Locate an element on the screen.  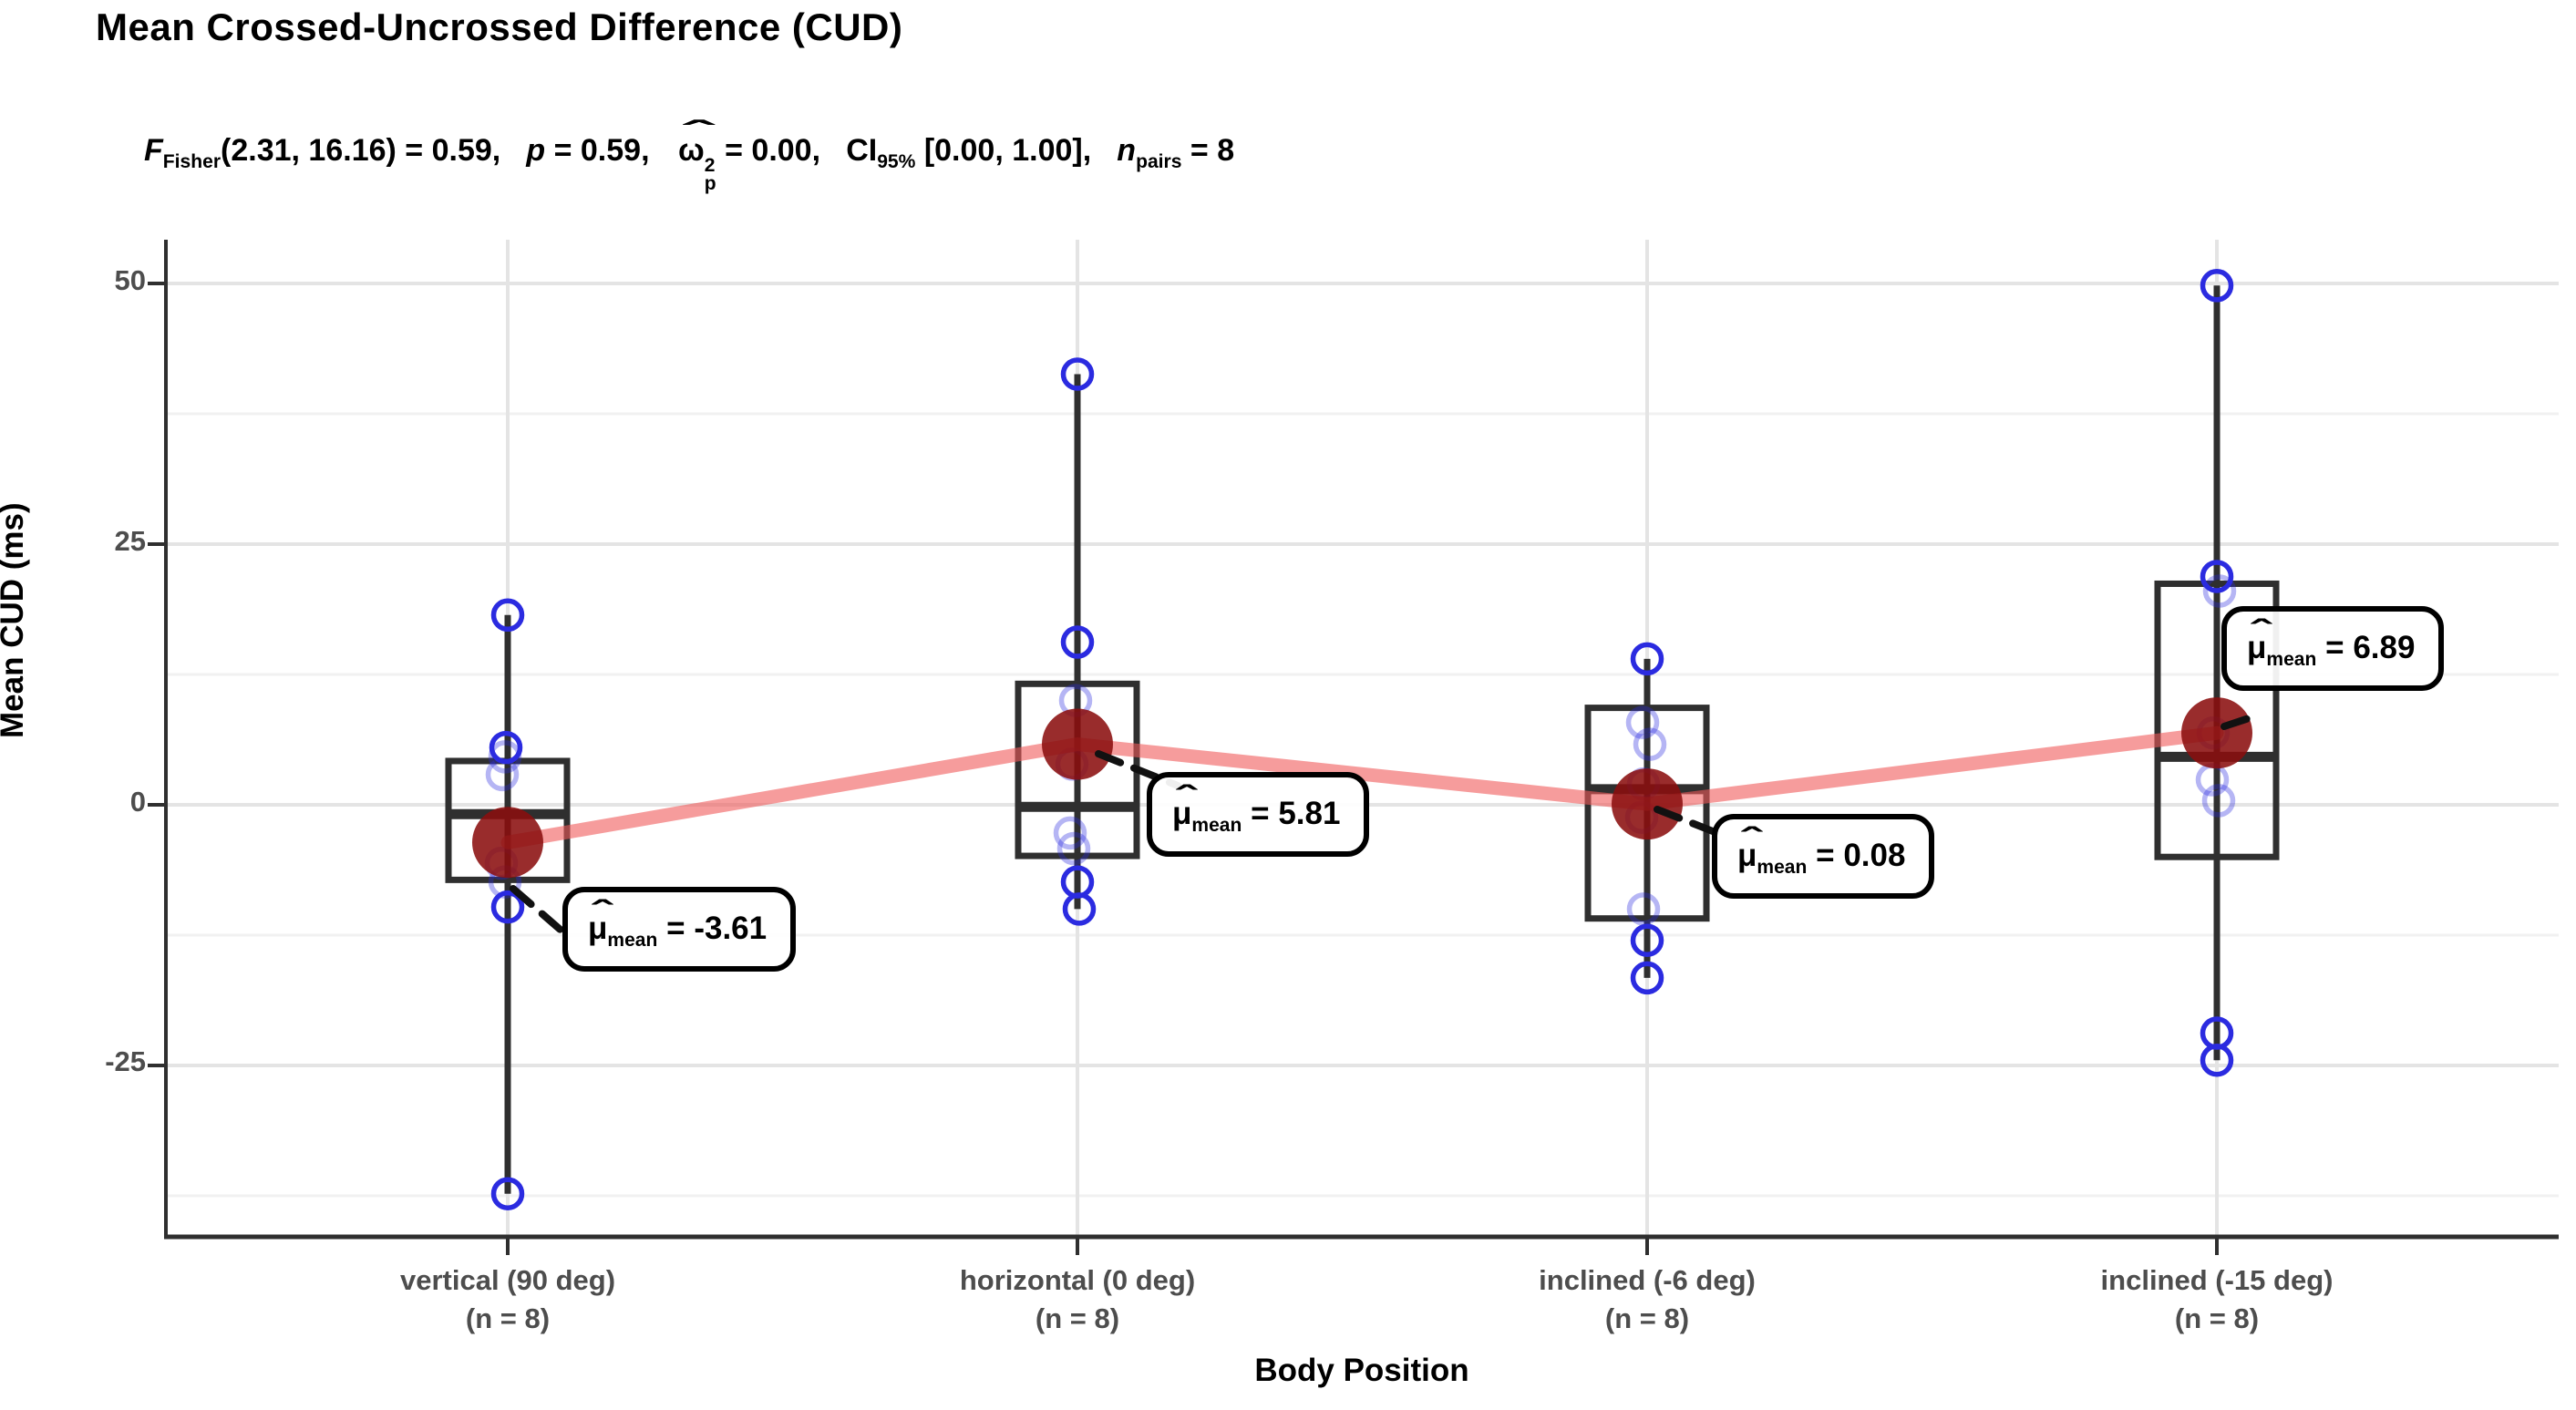
x-tick-label-inclined-6: inclined (-6 deg) (n = 8) is located at coordinates (1647, 1299).